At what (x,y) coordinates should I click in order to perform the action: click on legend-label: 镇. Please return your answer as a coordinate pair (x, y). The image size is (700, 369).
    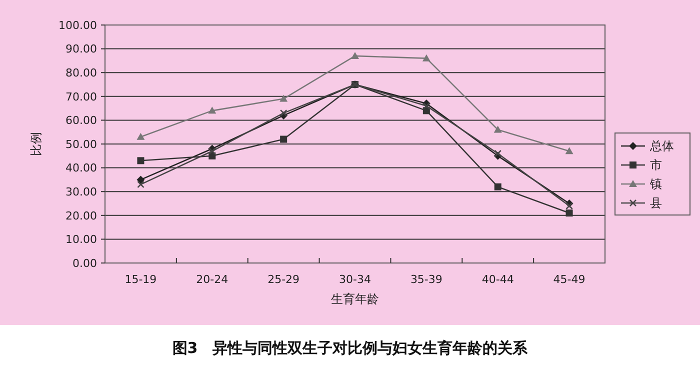
    Looking at the image, I should click on (655, 184).